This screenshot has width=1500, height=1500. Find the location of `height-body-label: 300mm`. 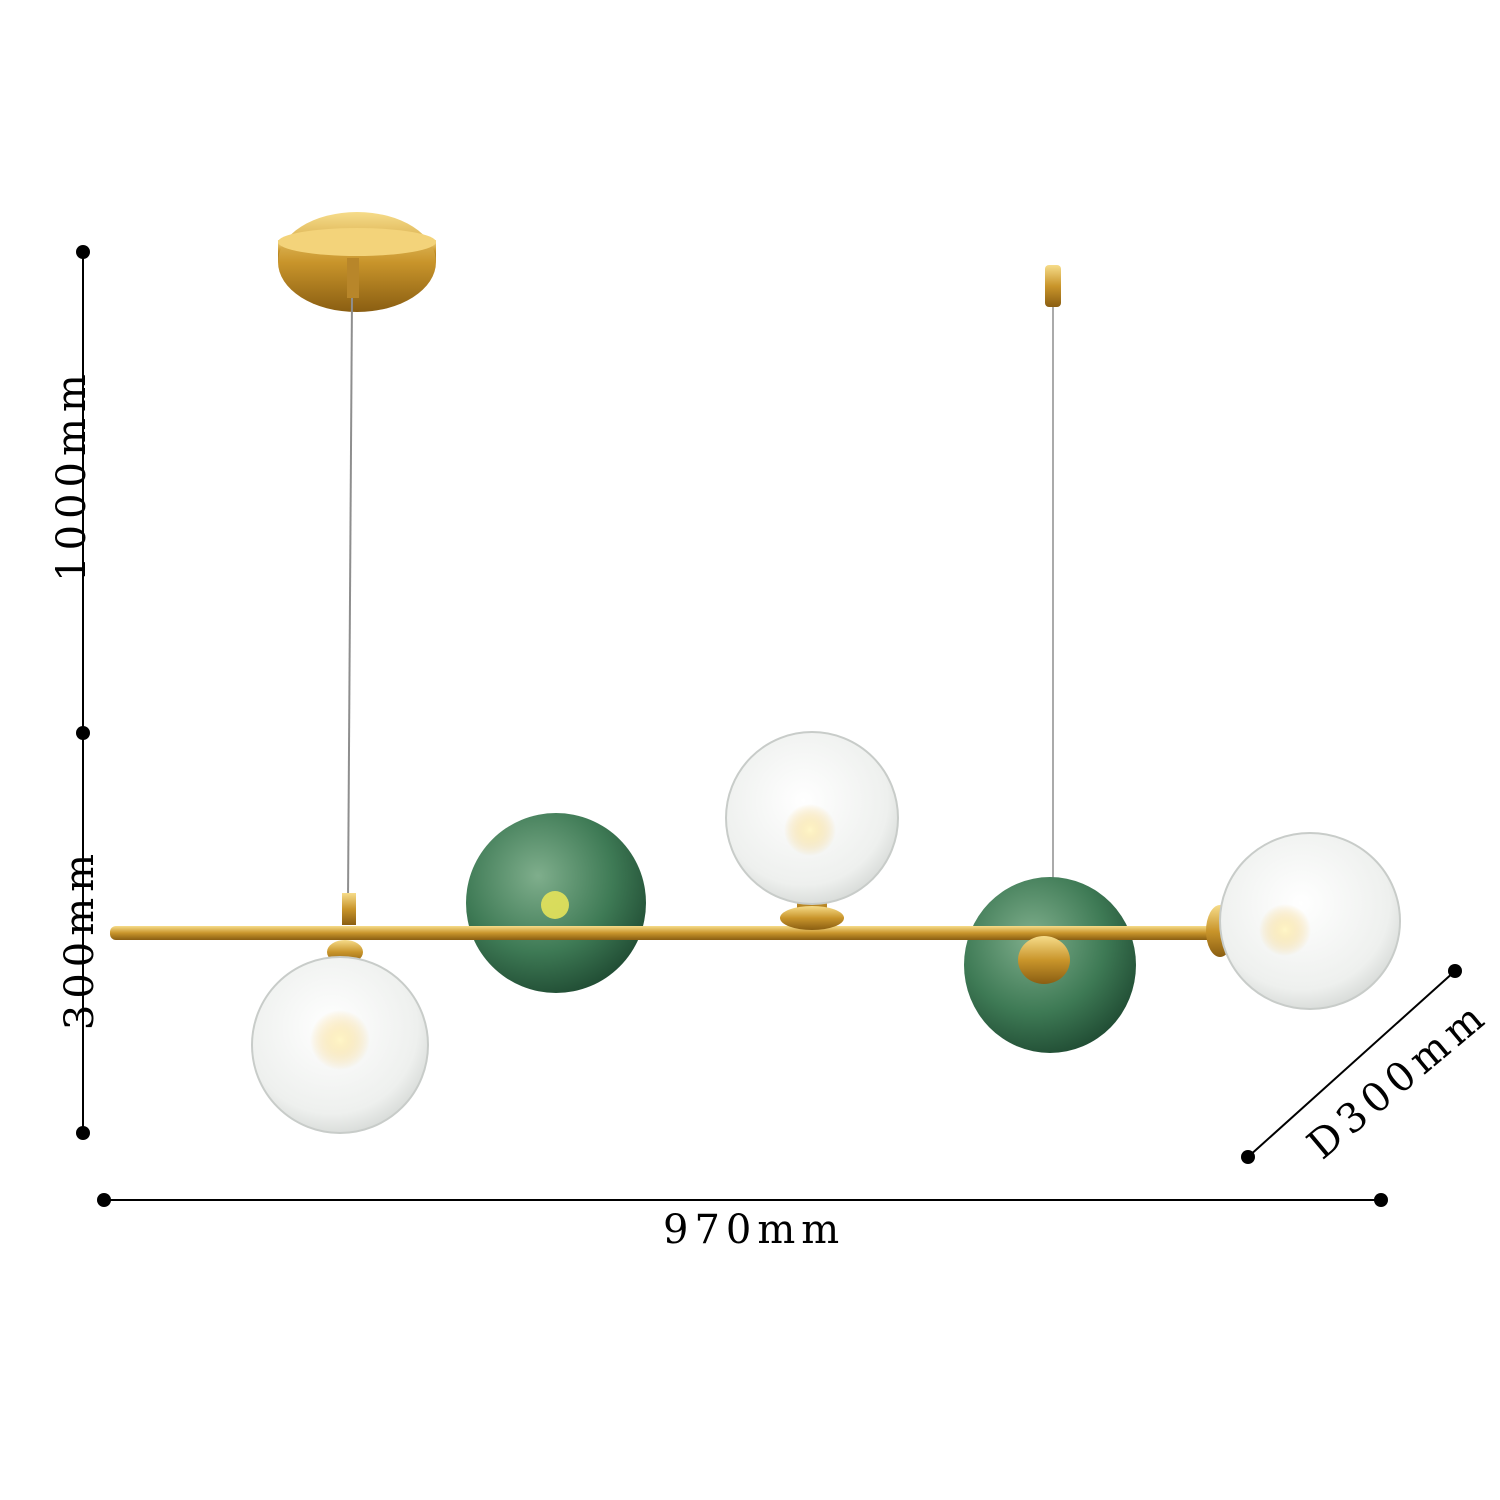

height-body-label: 300mm is located at coordinates (80, 939).